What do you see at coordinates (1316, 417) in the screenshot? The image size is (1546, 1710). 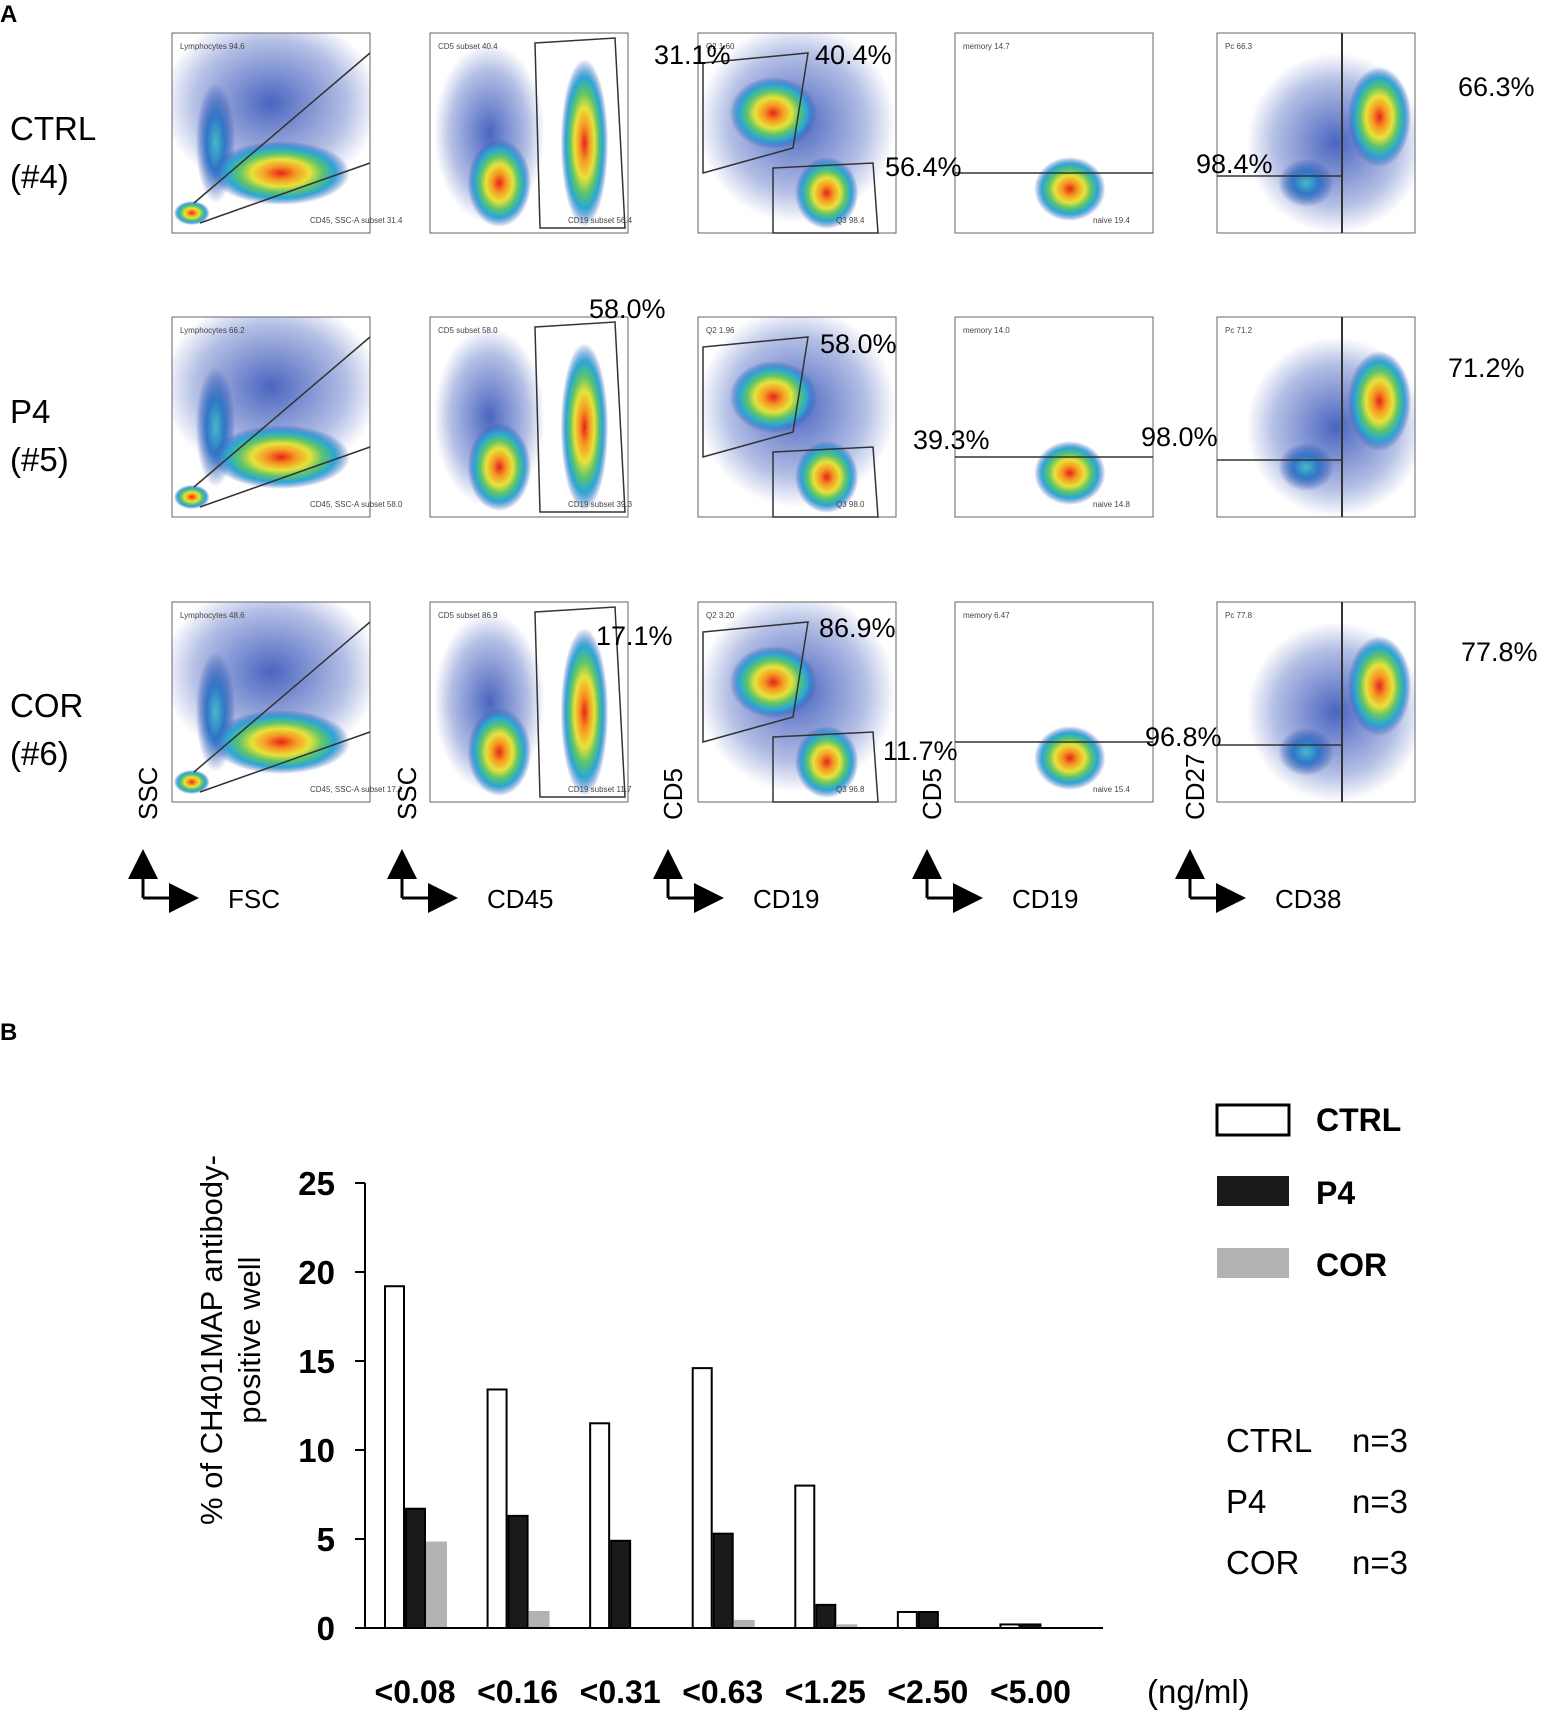 I see `flow-plot-r2-c5: Pc 71.2` at bounding box center [1316, 417].